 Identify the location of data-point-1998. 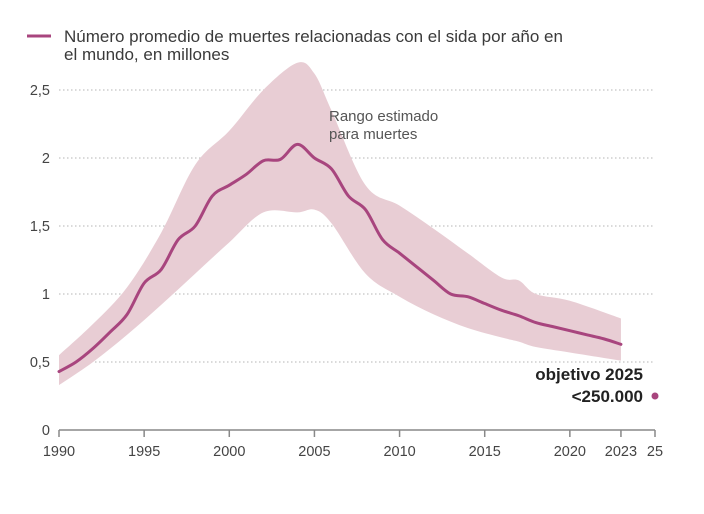
(195, 226).